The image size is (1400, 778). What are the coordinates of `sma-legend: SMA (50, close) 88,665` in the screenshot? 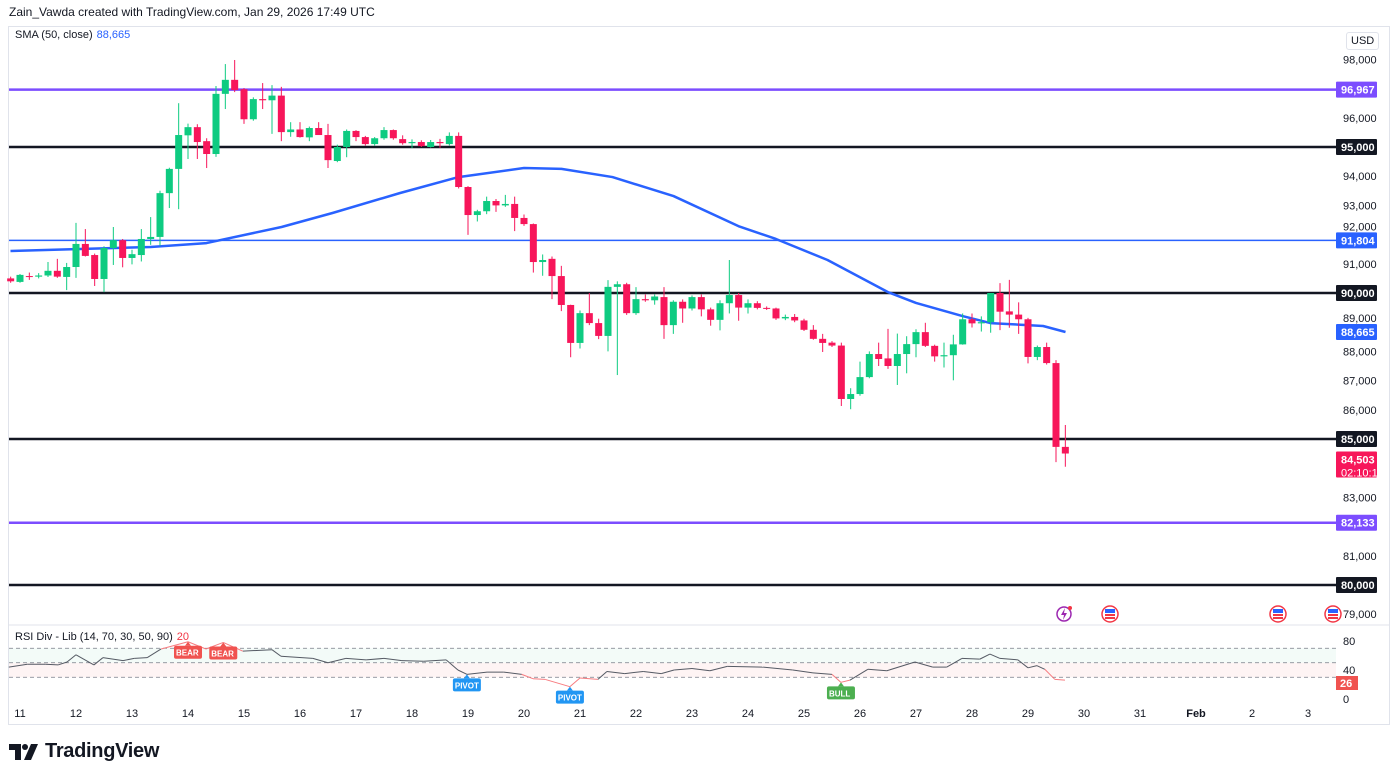 It's located at (72, 35).